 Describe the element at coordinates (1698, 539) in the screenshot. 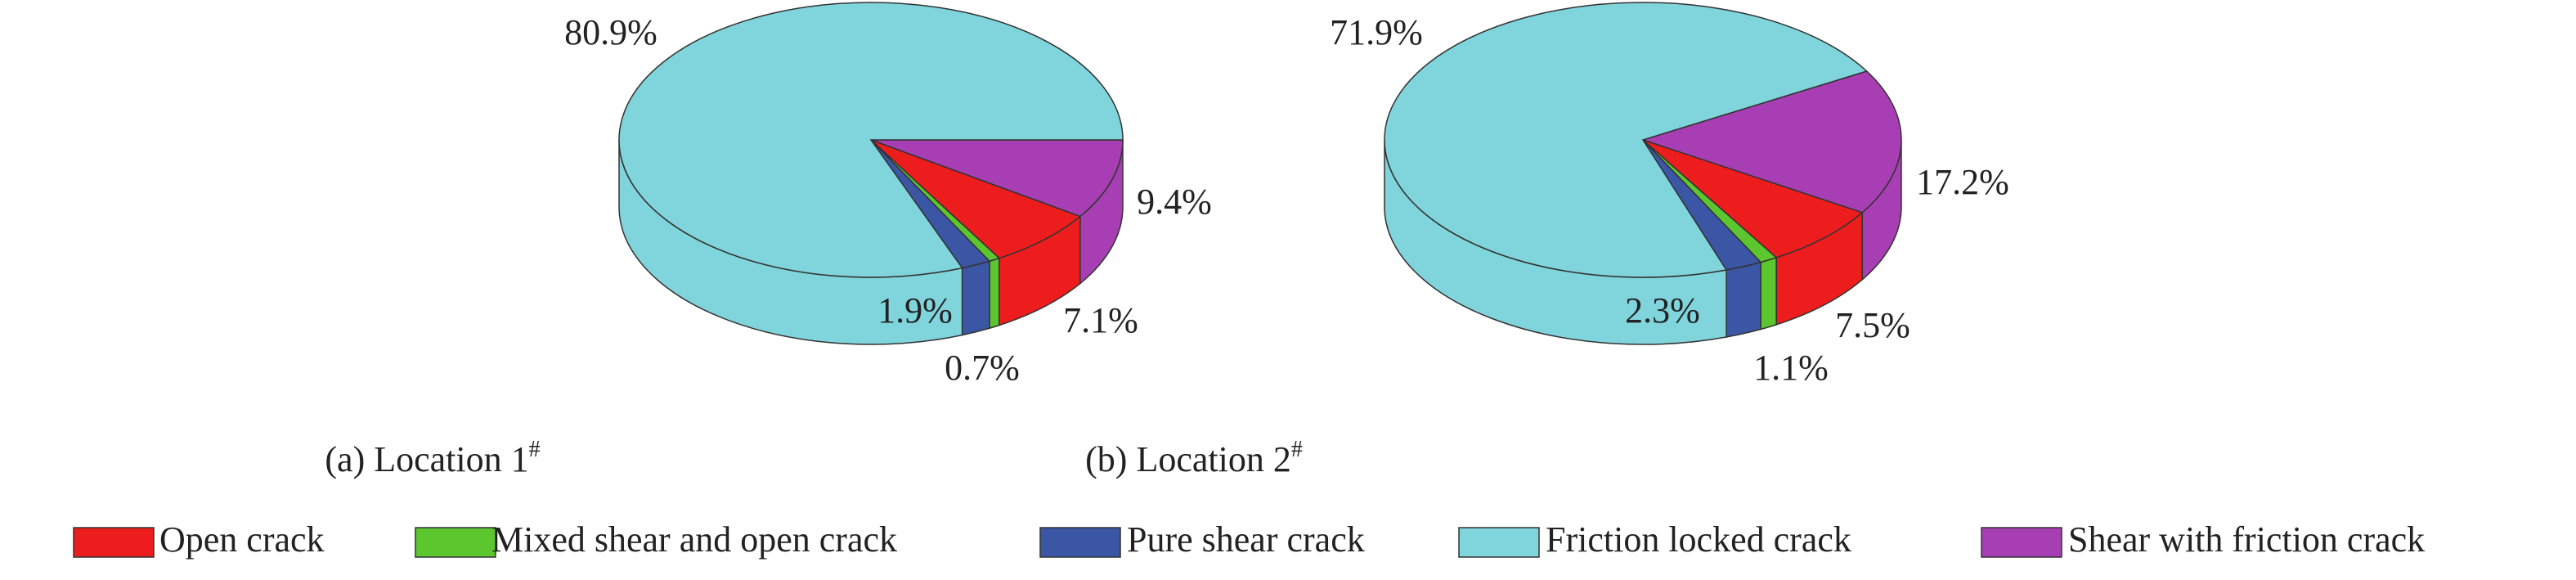

I see `legend-label: Friction locked crack` at that location.